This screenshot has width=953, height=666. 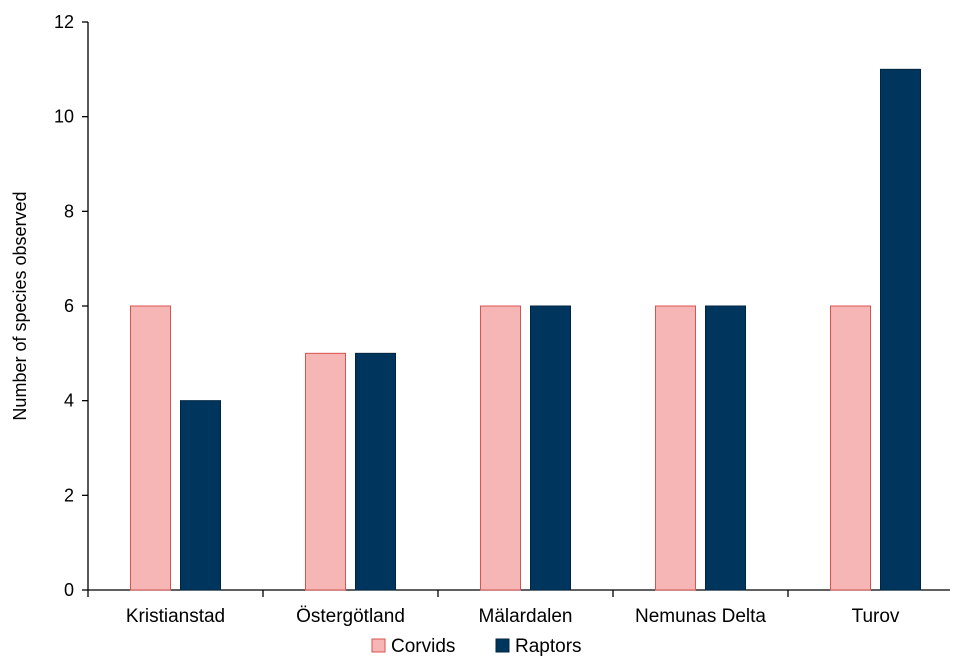 I want to click on legend: Corvids Raptors, so click(x=476, y=646).